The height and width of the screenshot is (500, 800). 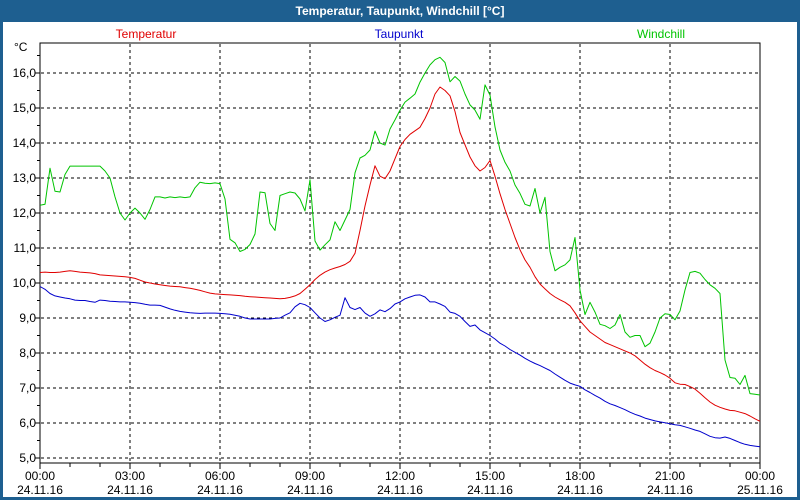 What do you see at coordinates (27, 353) in the screenshot?
I see `y-tick-label: 8,0` at bounding box center [27, 353].